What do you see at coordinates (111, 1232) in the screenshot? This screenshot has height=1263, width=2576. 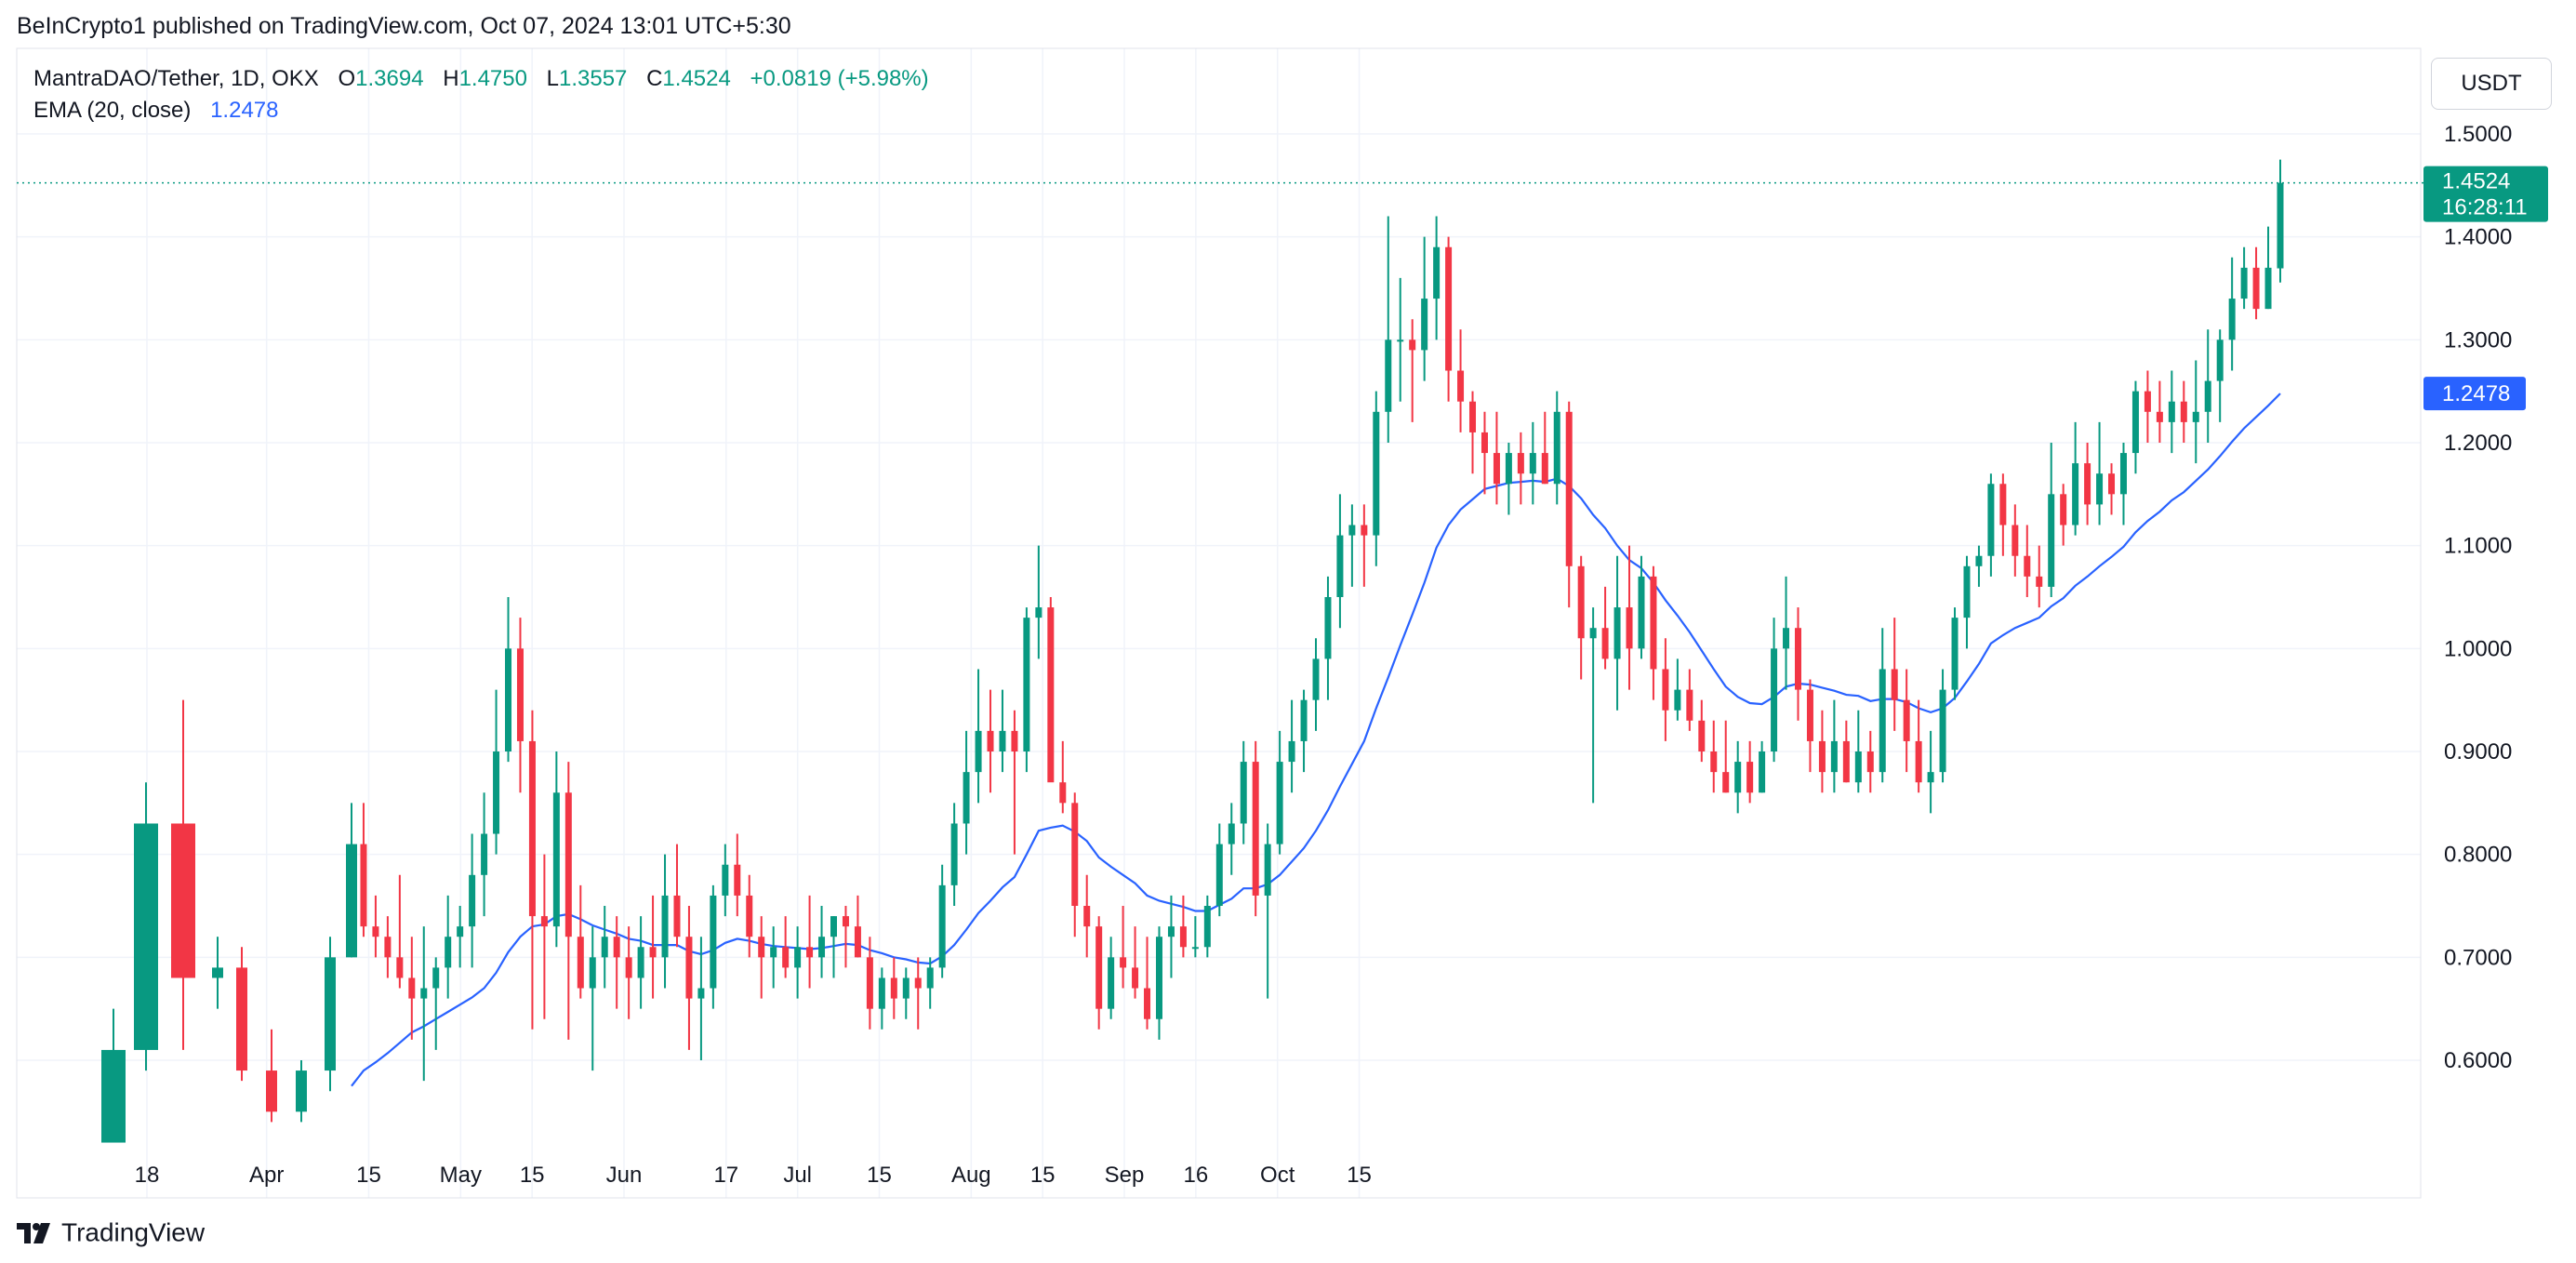 I see `tradingview-logo: TradingView` at bounding box center [111, 1232].